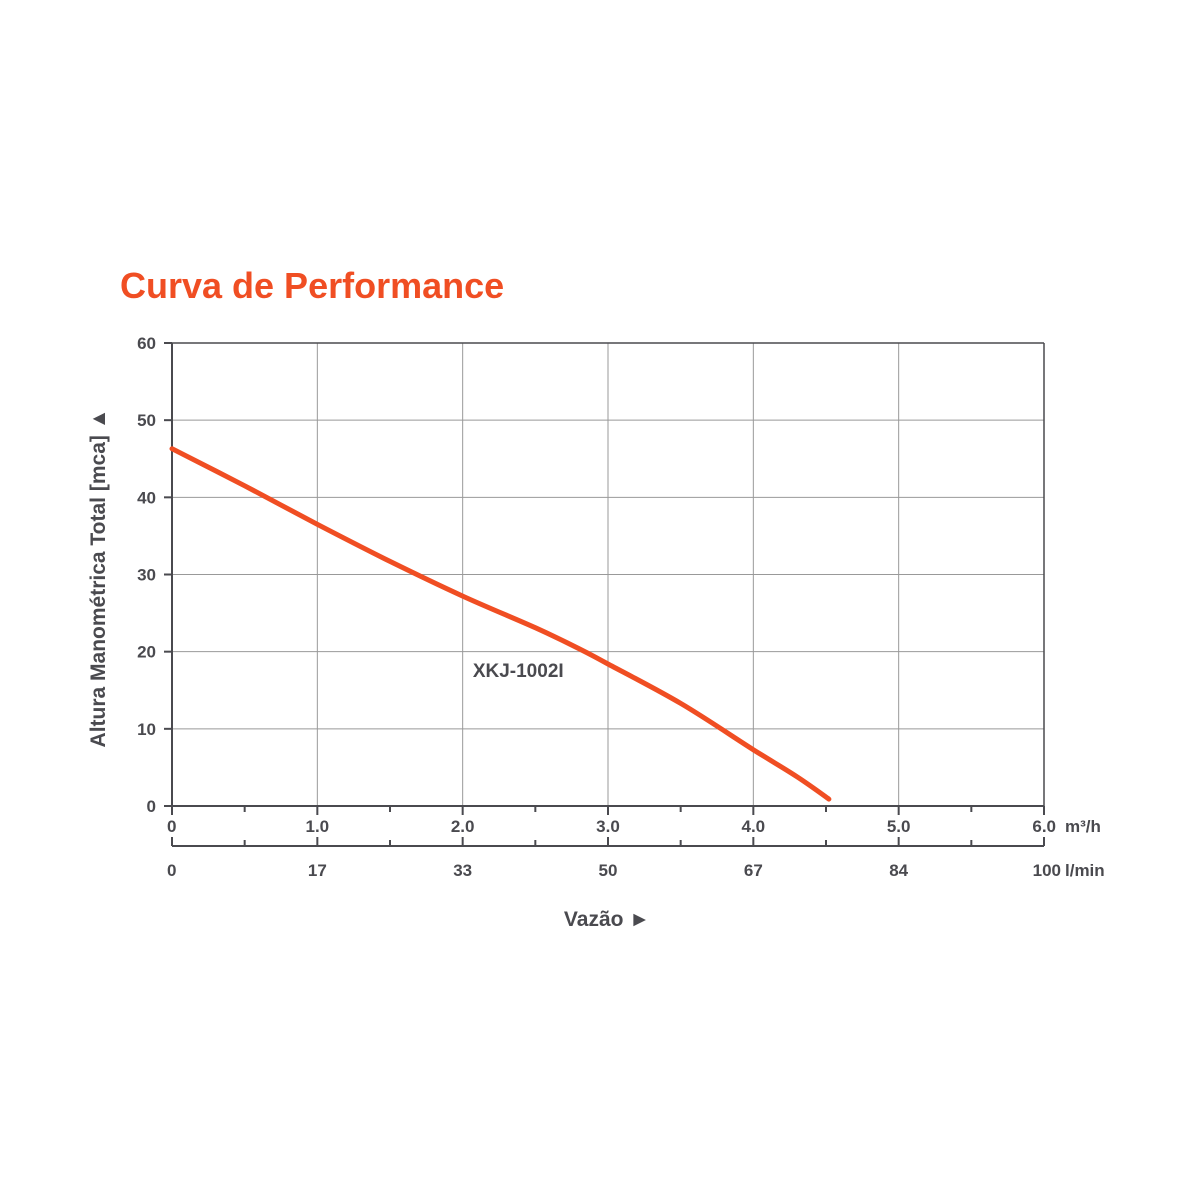 The width and height of the screenshot is (1200, 1200). What do you see at coordinates (171, 826) in the screenshot?
I see `x-tick-label-m3h: 0` at bounding box center [171, 826].